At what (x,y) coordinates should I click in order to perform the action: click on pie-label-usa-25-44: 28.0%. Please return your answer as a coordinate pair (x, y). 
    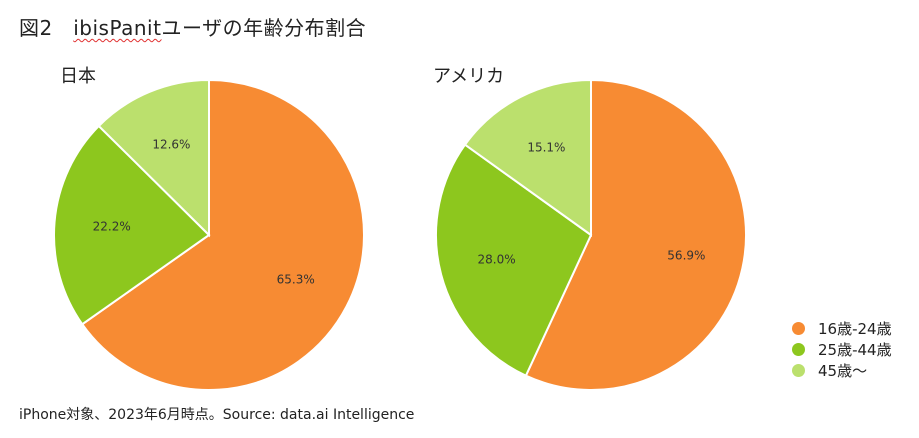
    Looking at the image, I should click on (497, 259).